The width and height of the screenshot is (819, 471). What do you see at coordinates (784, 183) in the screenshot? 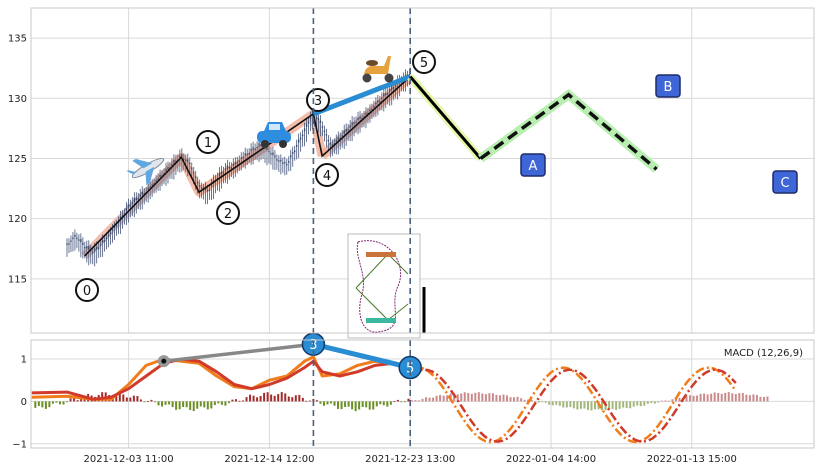
I see `correction-label: C` at bounding box center [784, 183].